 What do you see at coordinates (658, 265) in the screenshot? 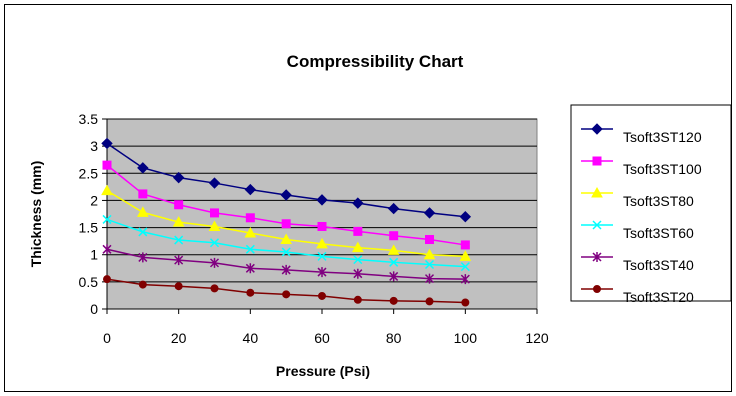
I see `legend-label: Tsoft3ST40` at bounding box center [658, 265].